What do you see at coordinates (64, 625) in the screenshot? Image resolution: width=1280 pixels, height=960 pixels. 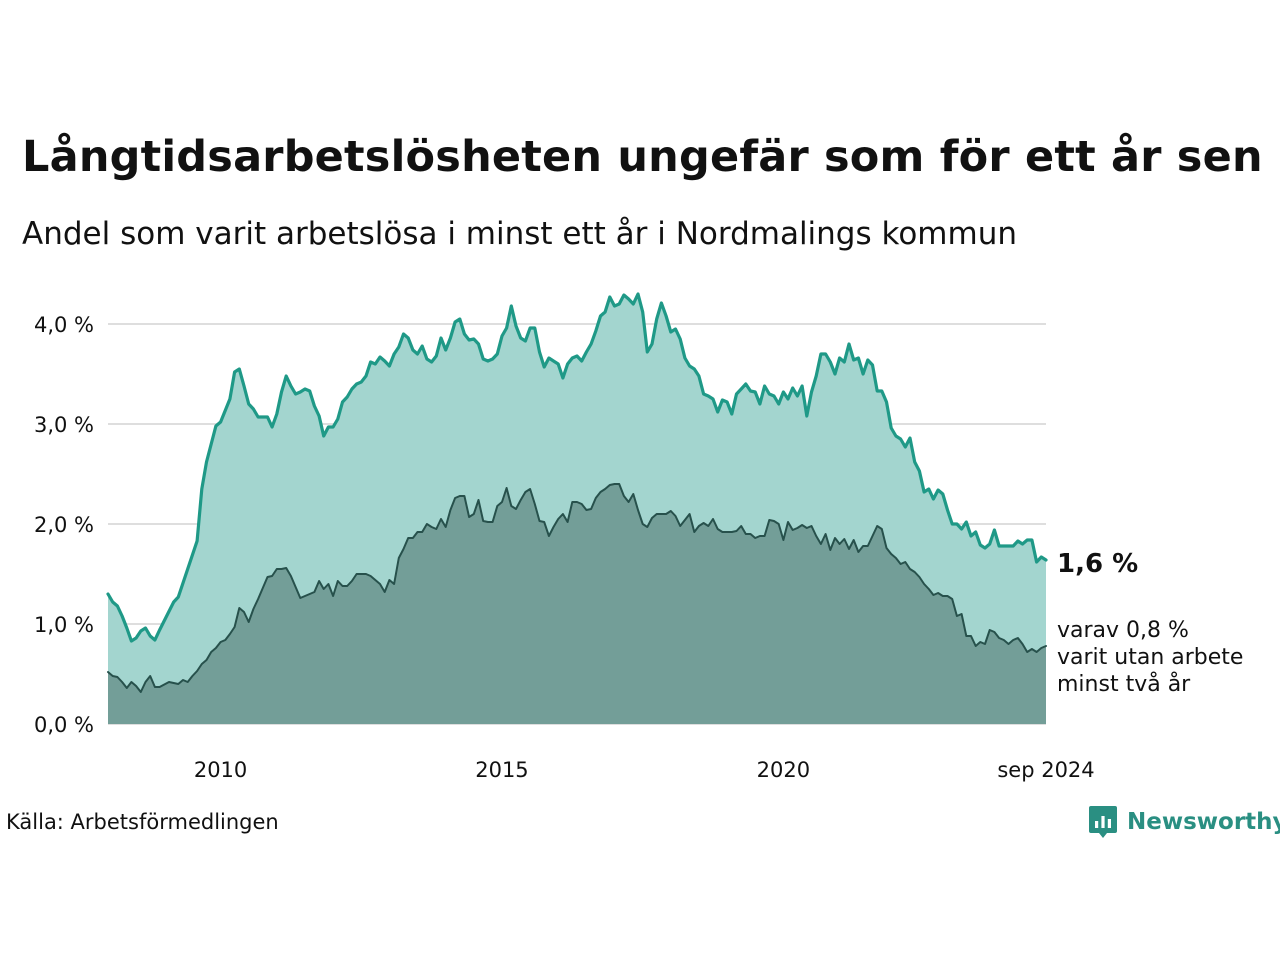 I see `y-tick-label: 1,0 %` at bounding box center [64, 625].